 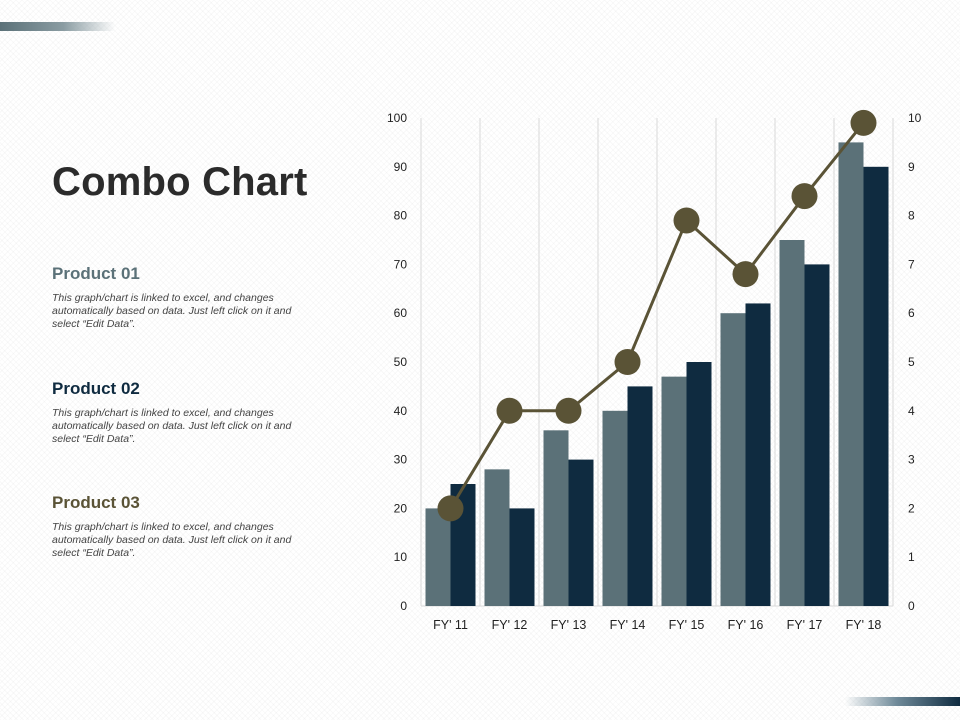 What do you see at coordinates (397, 118) in the screenshot?
I see `y-left-tick-label: 100` at bounding box center [397, 118].